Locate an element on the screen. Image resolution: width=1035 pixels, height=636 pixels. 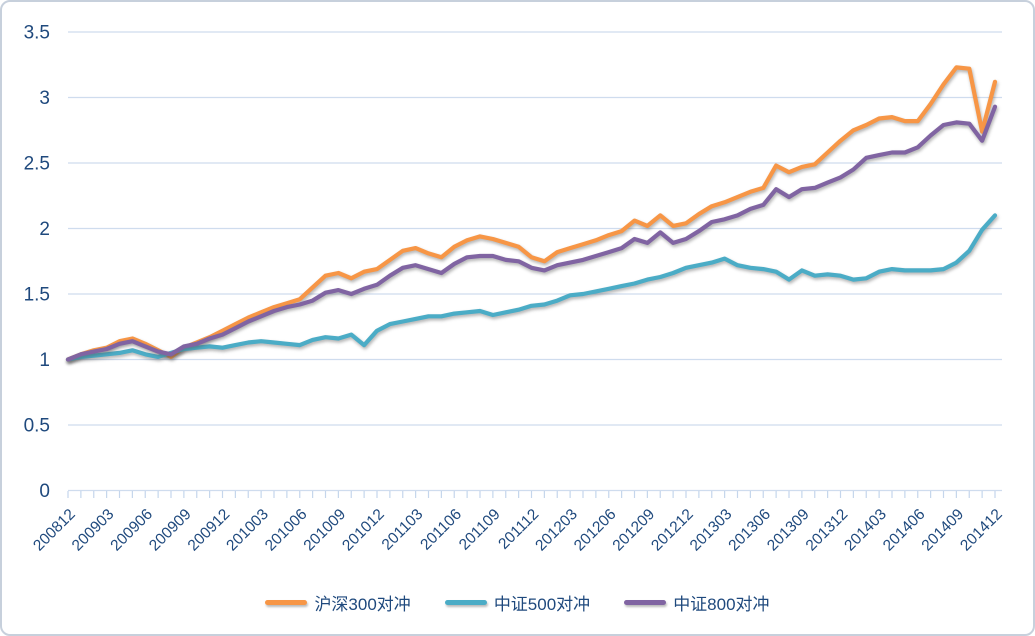
legend-label-hs300-hedge: 沪深300对冲 is located at coordinates (362, 604).